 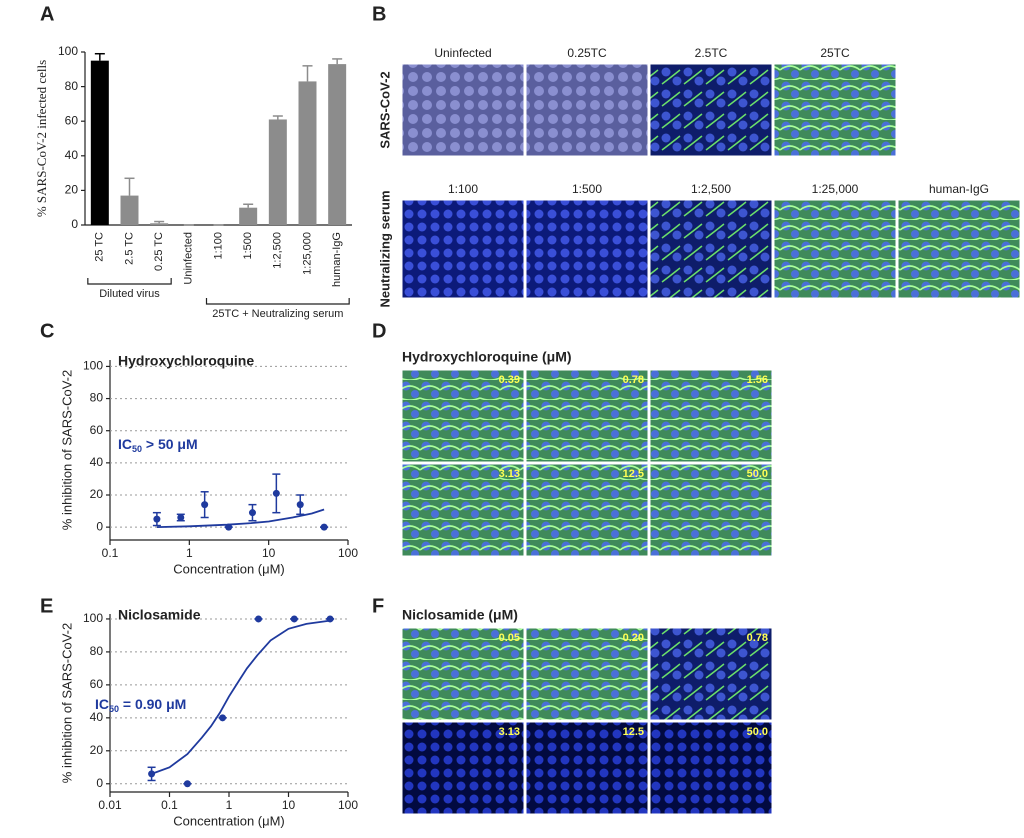 I want to click on chart-title: Hydroxychloroquine, so click(x=186, y=361).